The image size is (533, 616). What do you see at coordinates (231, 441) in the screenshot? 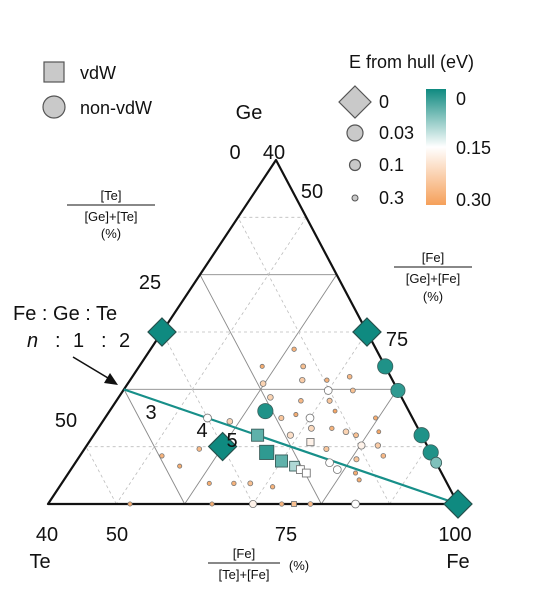
I see `series-n-label: 5` at bounding box center [231, 441].